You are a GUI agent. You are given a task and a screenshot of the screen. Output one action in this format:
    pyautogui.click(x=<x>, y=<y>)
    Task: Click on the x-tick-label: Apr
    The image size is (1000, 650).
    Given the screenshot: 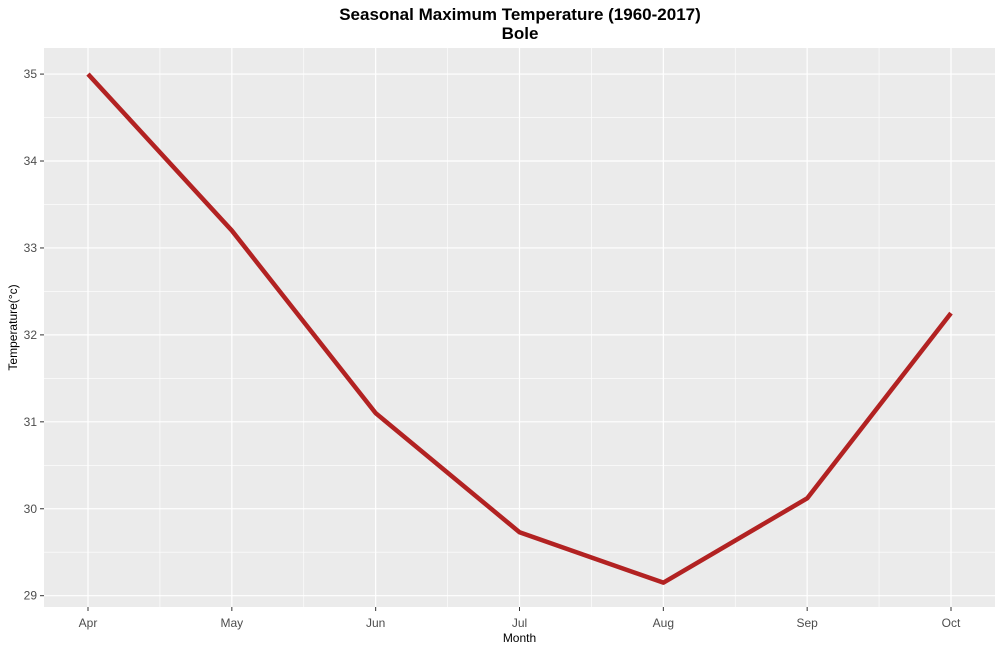 What is the action you would take?
    pyautogui.click(x=88, y=623)
    